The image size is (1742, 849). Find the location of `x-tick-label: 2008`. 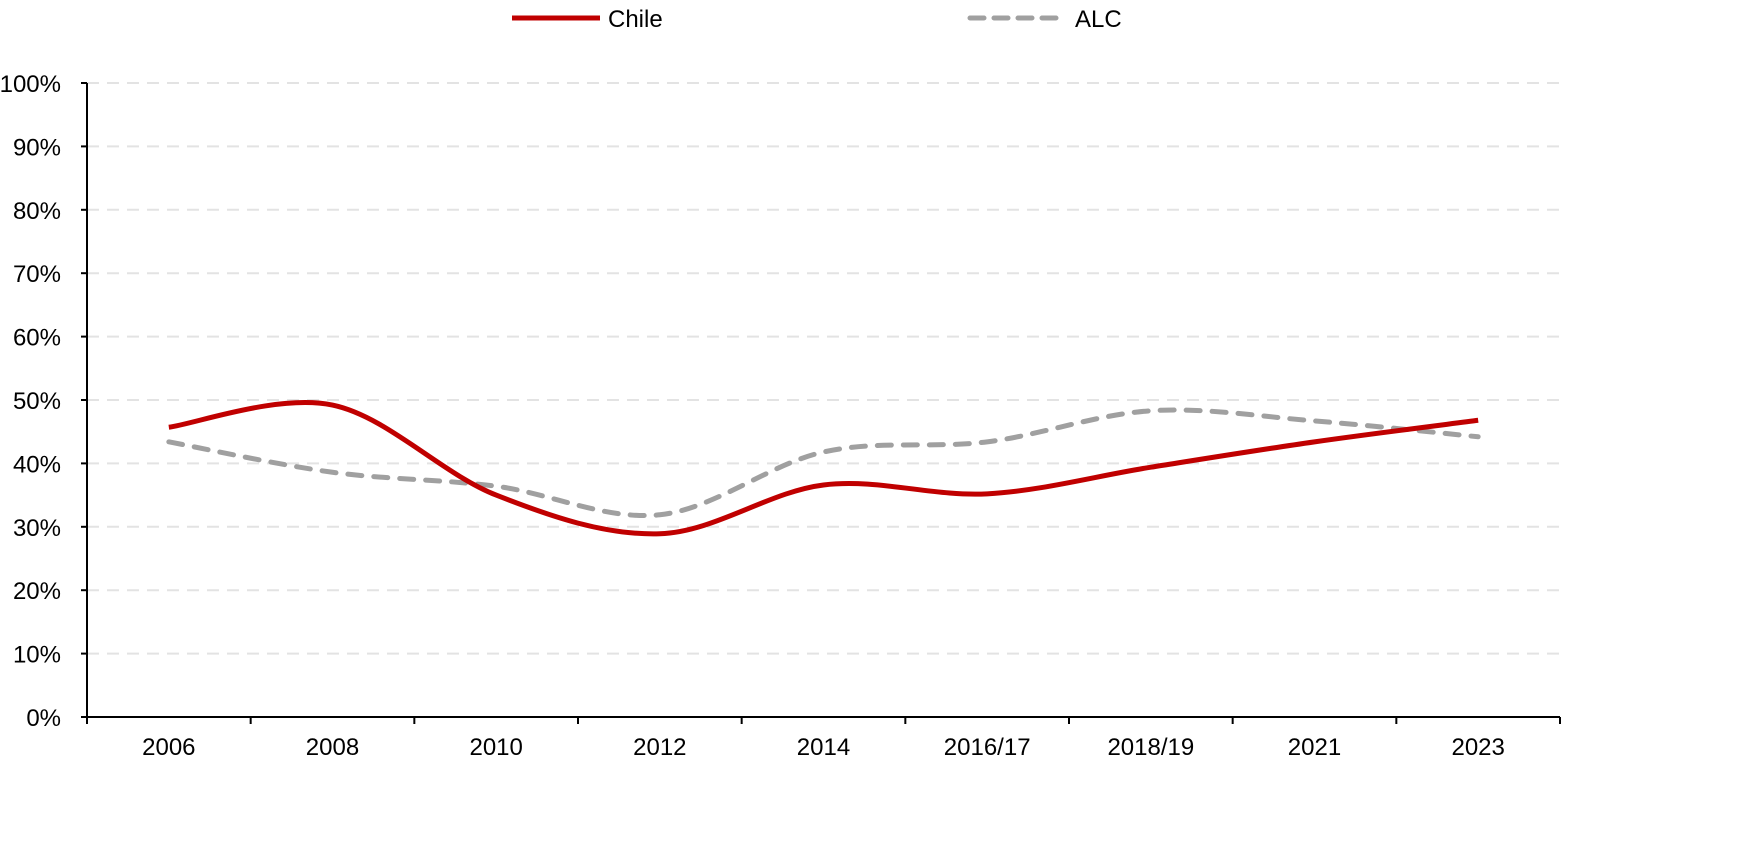

x-tick-label: 2008 is located at coordinates (332, 747).